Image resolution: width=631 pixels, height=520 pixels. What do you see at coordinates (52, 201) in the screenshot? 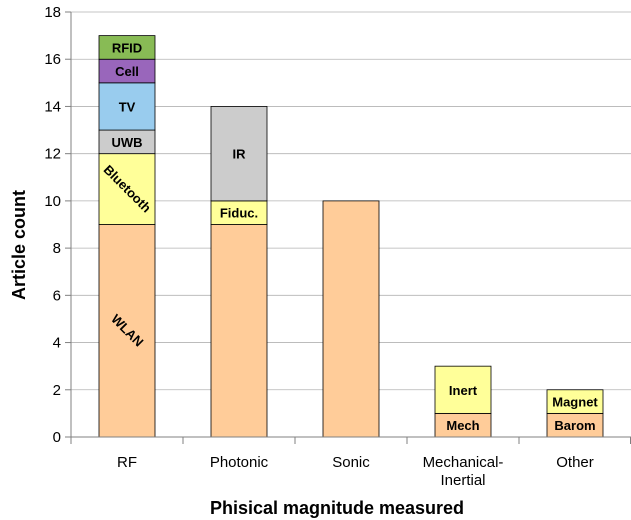
I see `y-tick-label: 10` at bounding box center [52, 201].